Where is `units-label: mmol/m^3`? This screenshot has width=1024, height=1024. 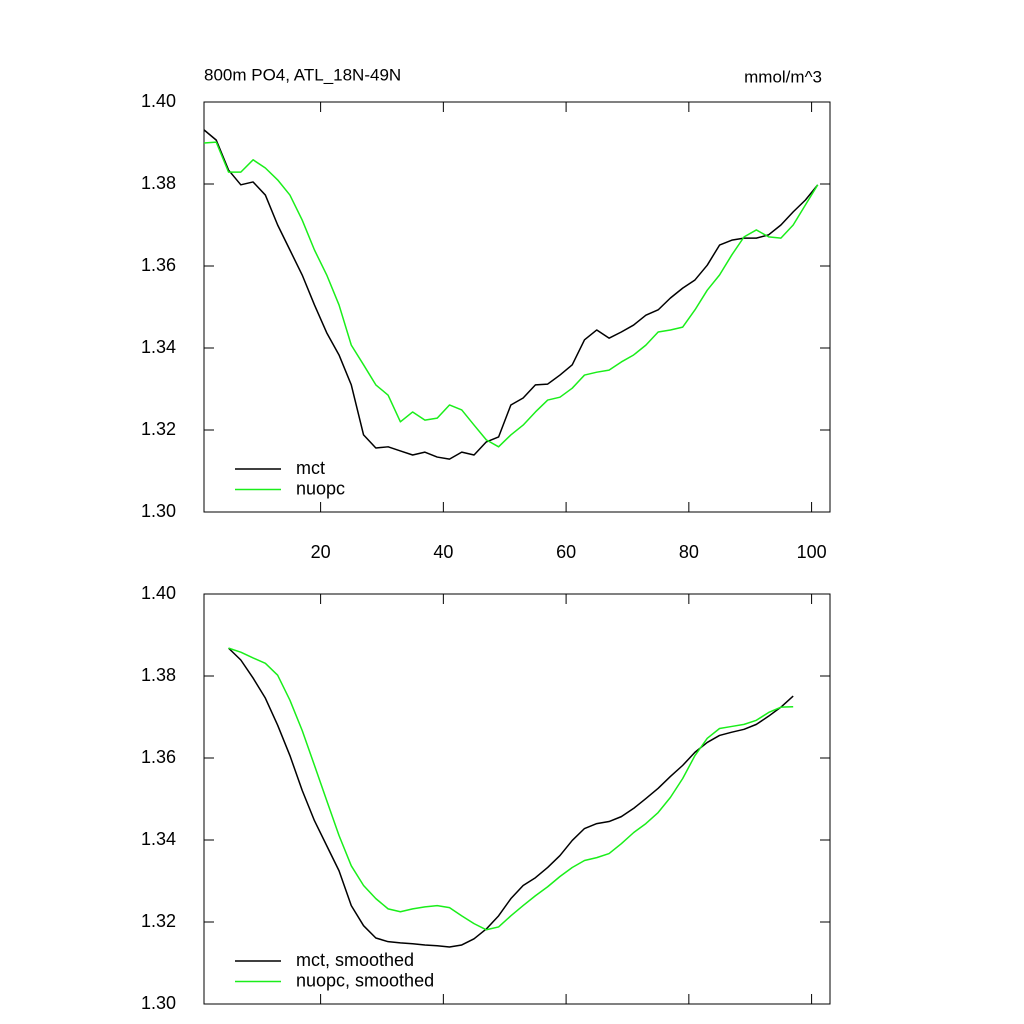
units-label: mmol/m^3 is located at coordinates (783, 76).